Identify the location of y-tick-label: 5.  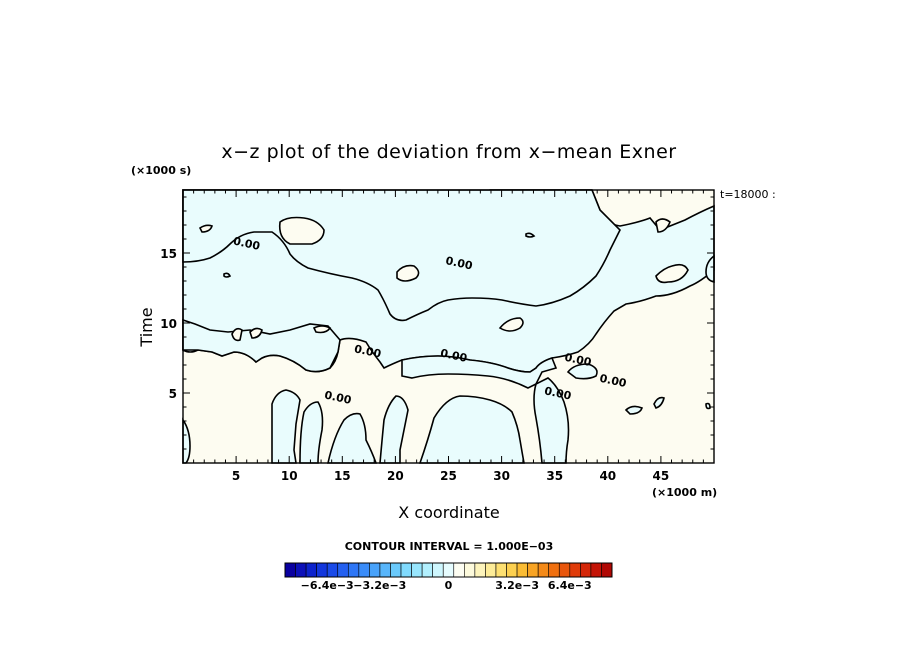
(173, 394).